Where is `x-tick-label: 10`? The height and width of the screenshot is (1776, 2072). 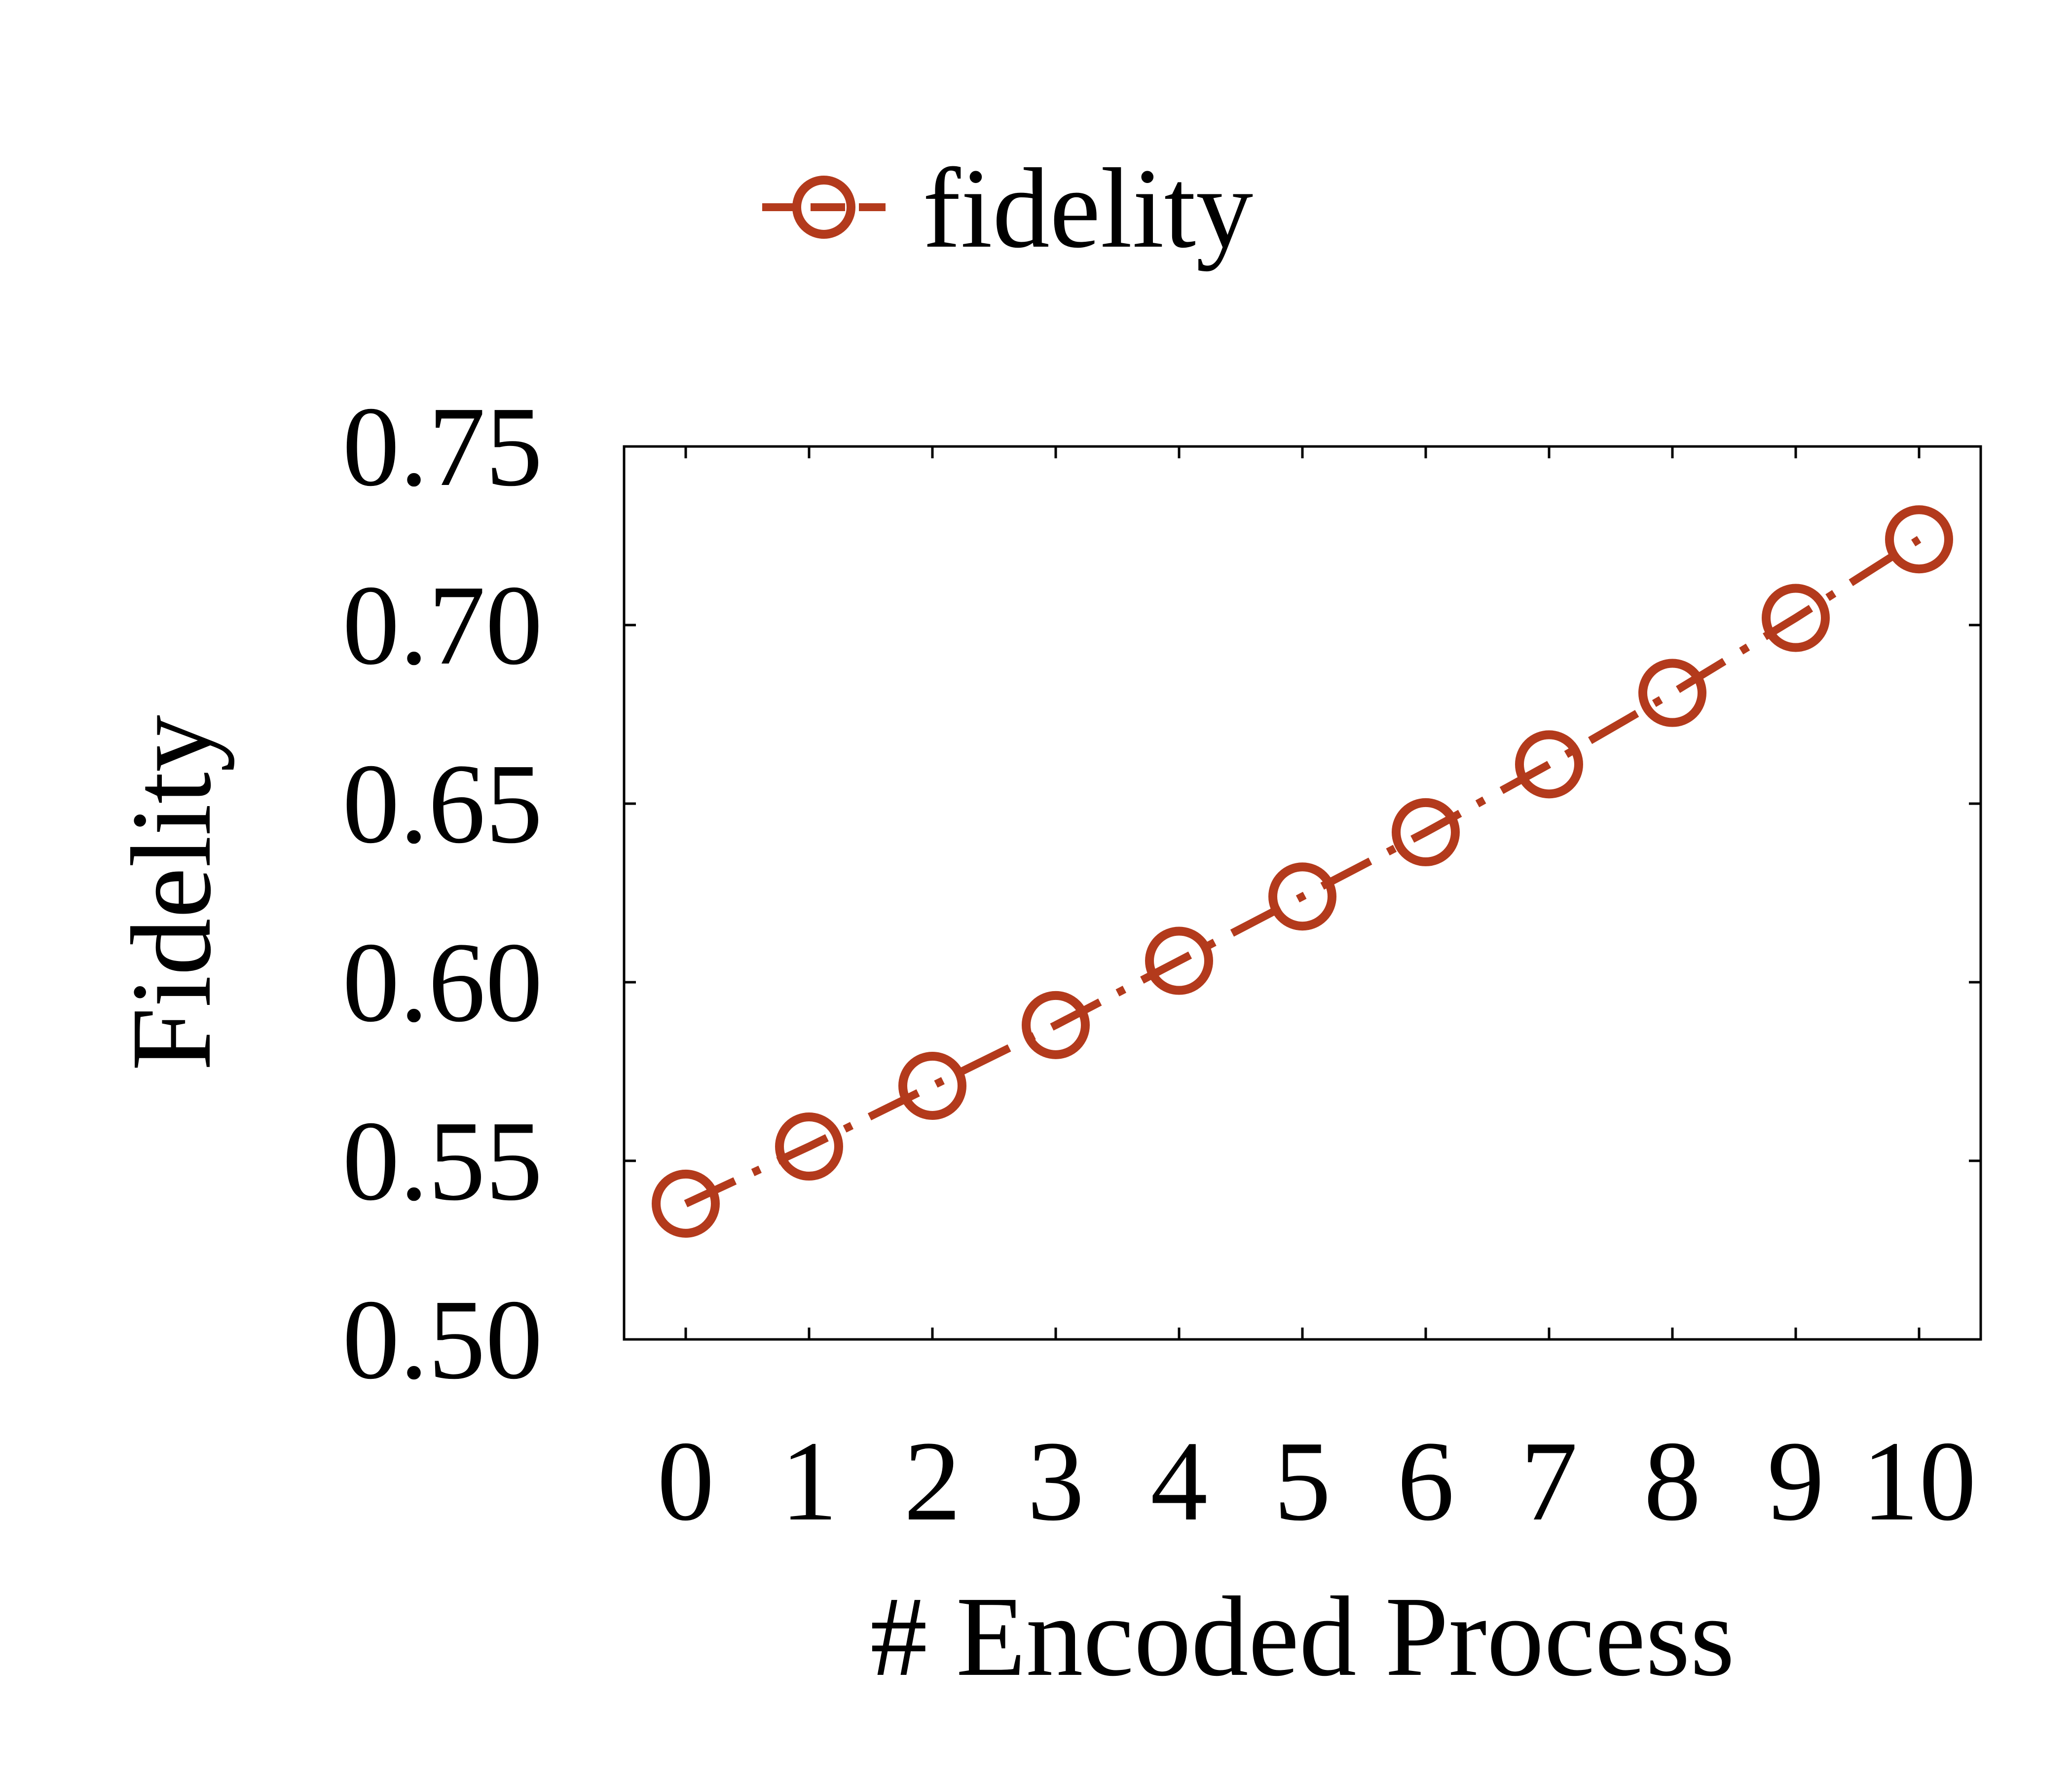
x-tick-label: 10 is located at coordinates (1919, 1482).